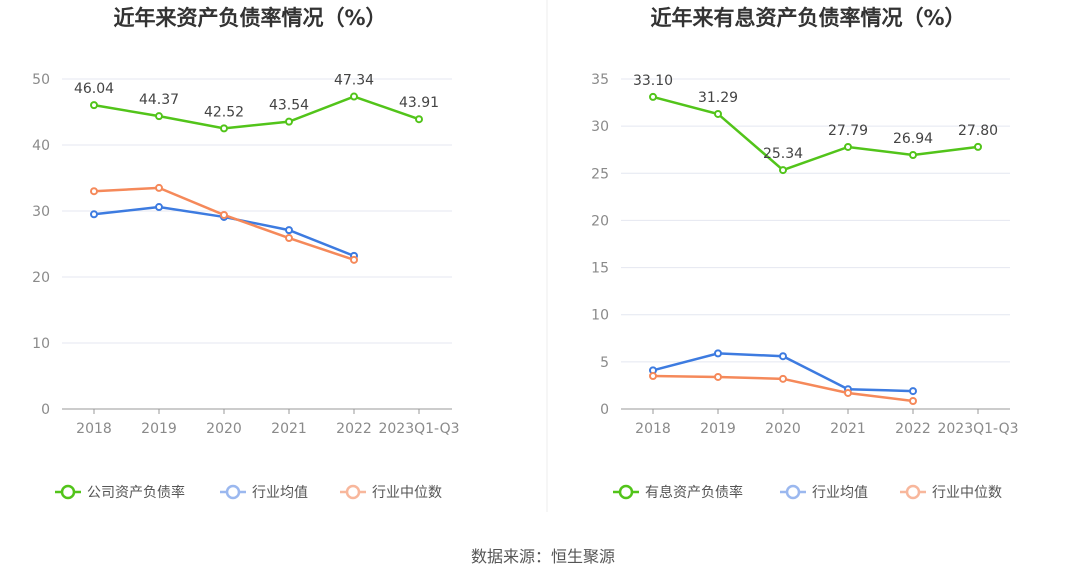 The height and width of the screenshot is (582, 1086). Describe the element at coordinates (289, 106) in the screenshot. I see `data-label: 43.54` at that location.